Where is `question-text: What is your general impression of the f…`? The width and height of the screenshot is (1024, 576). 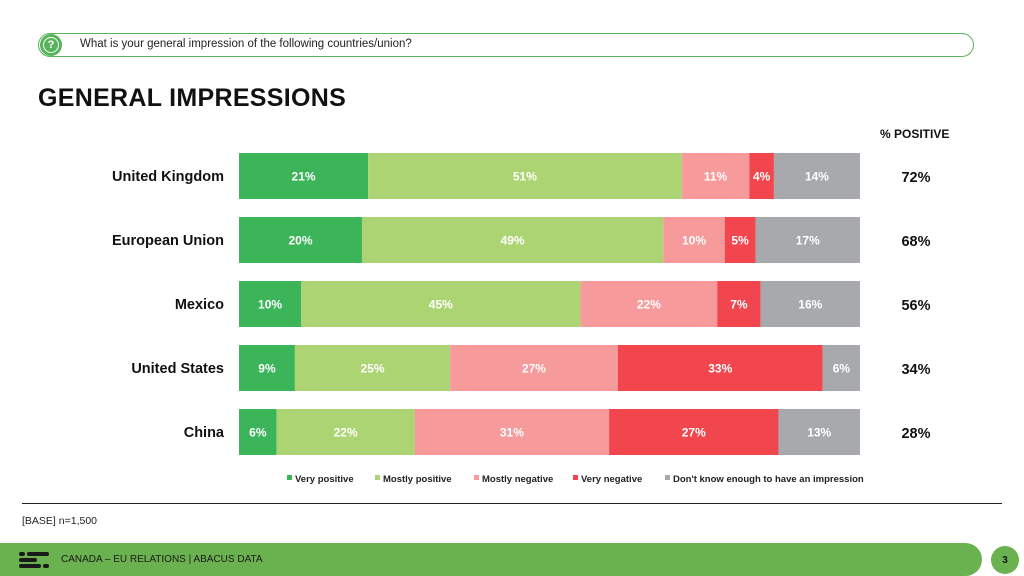 question-text: What is your general impression of the f… is located at coordinates (246, 44).